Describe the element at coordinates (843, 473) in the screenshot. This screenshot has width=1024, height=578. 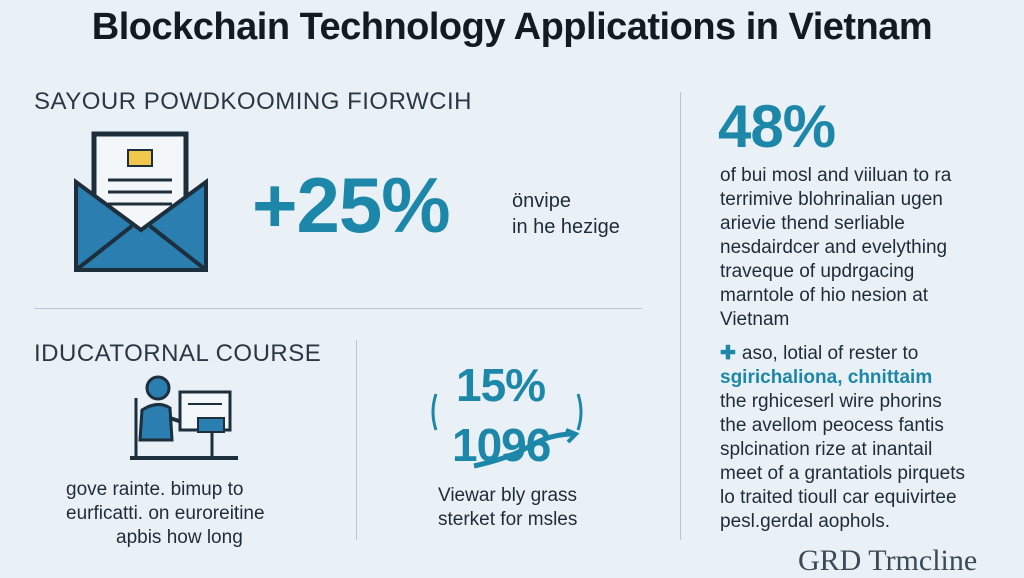
I see `list-line: meet of a grantatiols pirquets` at that location.